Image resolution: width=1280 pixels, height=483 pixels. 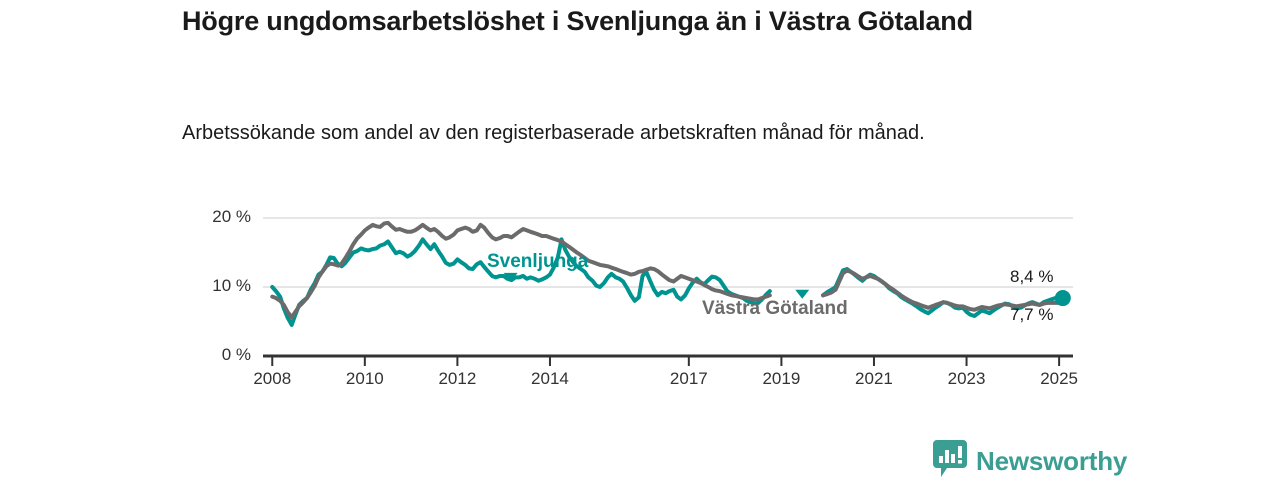 I want to click on x-axis-tick-label: 2008, so click(x=272, y=378).